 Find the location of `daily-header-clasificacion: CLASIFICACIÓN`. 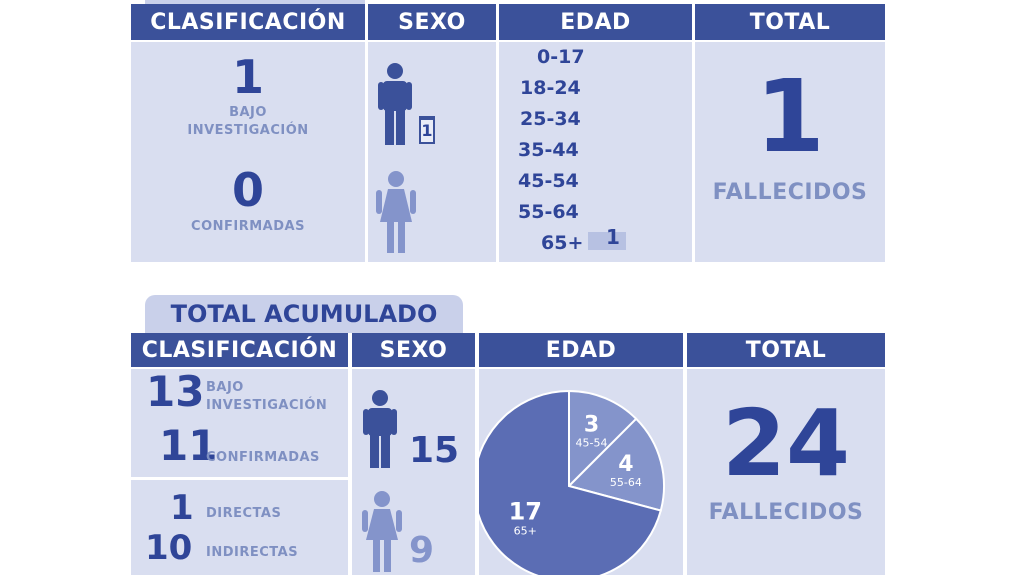

daily-header-clasificacion: CLASIFICACIÓN is located at coordinates (248, 22).